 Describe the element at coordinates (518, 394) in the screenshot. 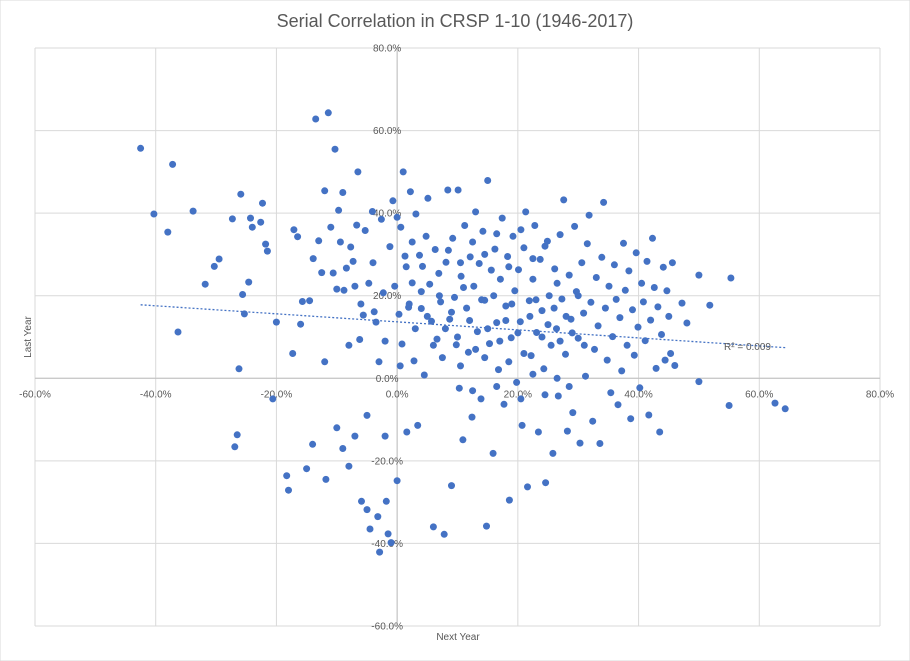

I see `x-tick-label: 20.0%` at that location.